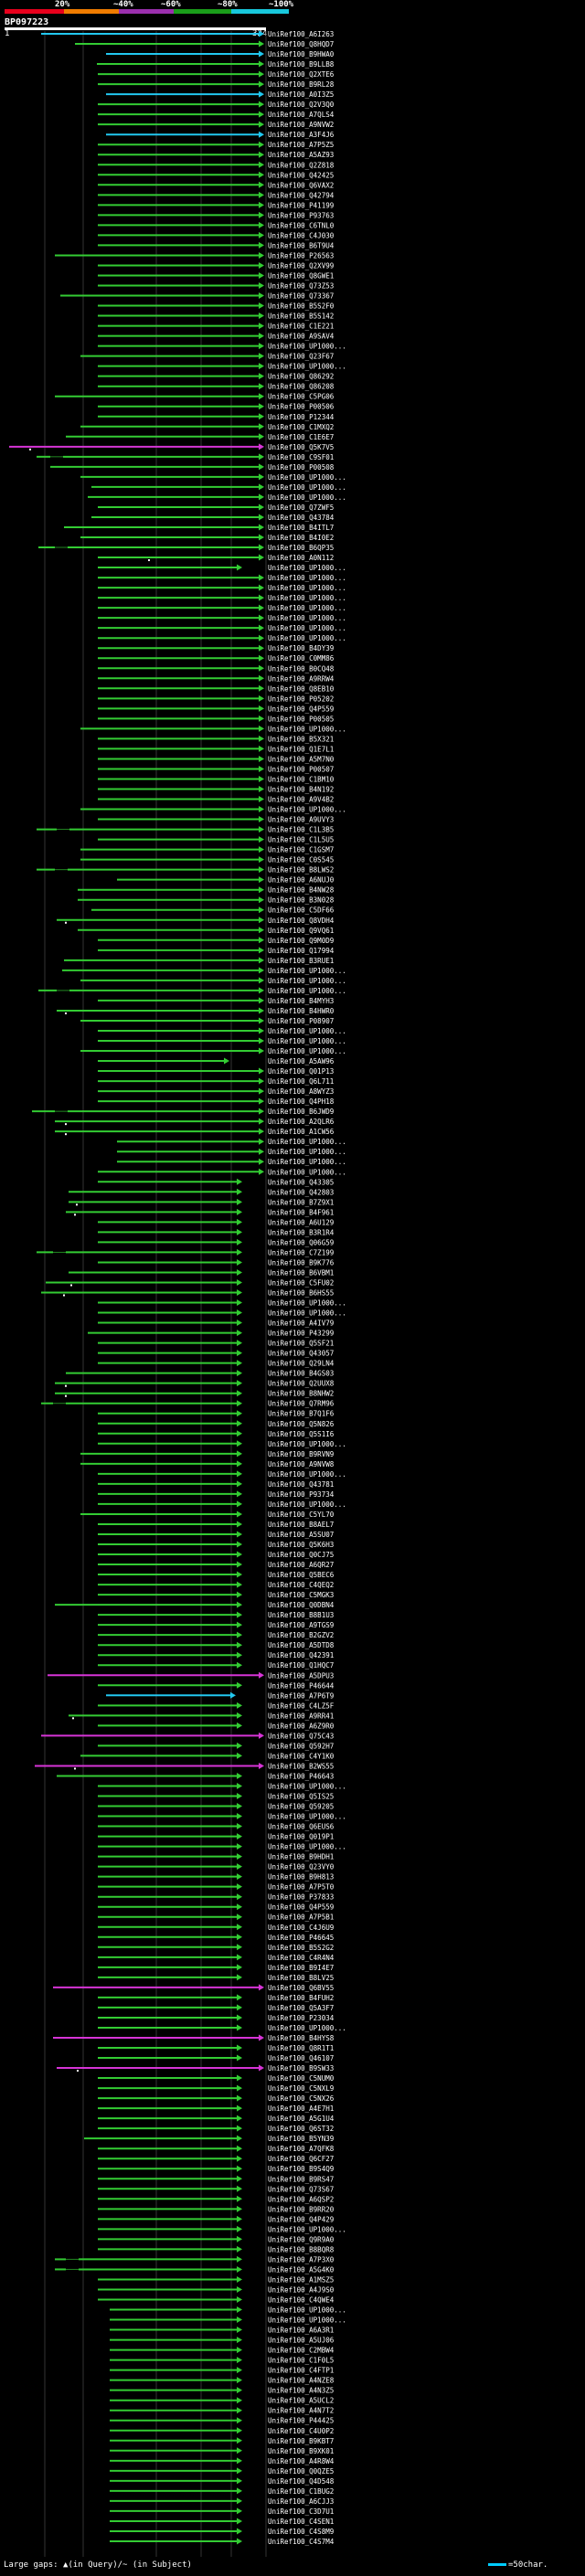 Image resolution: width=585 pixels, height=2576 pixels. I want to click on hit-label: UniRef100_C4J6U9, so click(301, 1928).